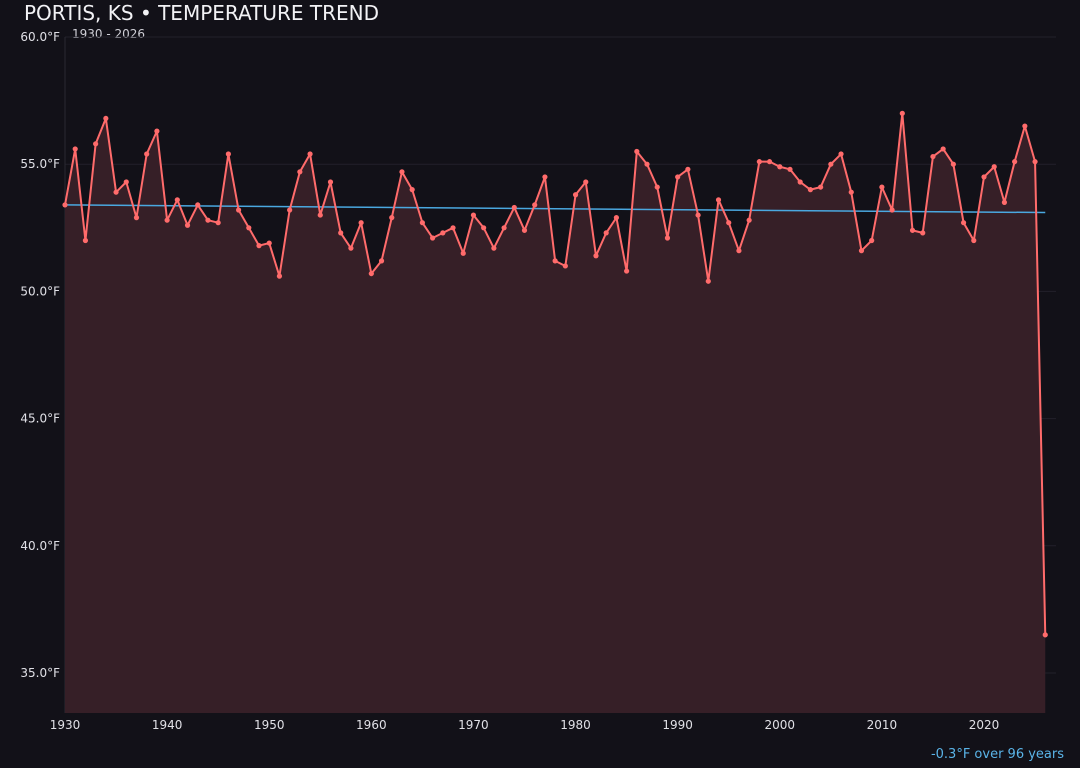 This screenshot has height=768, width=1080. Describe the element at coordinates (201, 13) in the screenshot. I see `chart-title: PORTIS, KS • TEMPERATURE TREND` at that location.